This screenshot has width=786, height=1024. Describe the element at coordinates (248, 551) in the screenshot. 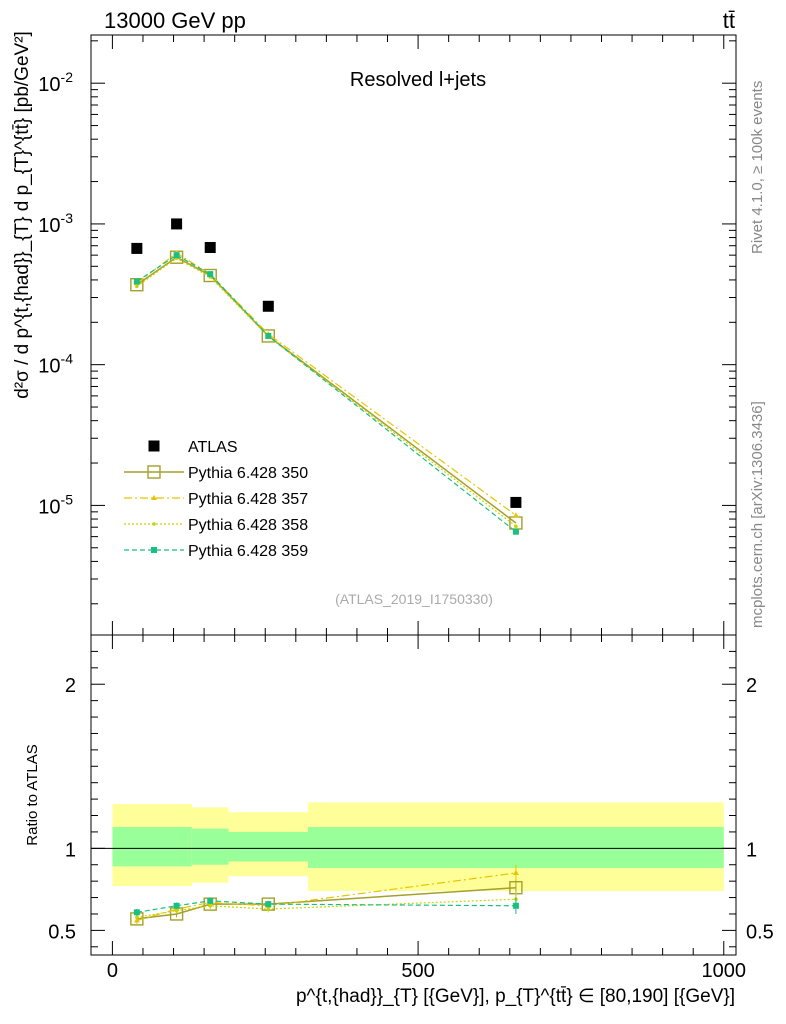

I see `legend-label: Pythia 6.428 359` at that location.